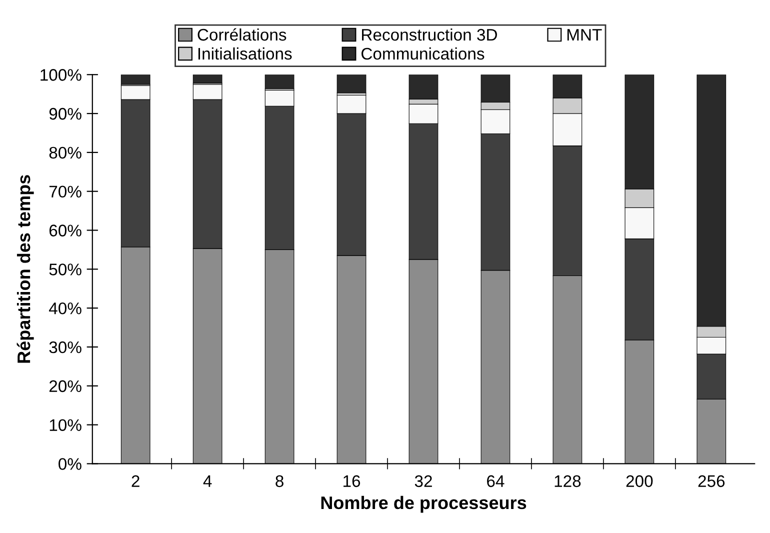 This screenshot has width=770, height=533. What do you see at coordinates (423, 481) in the screenshot?
I see `x-tick-label: 32` at bounding box center [423, 481].